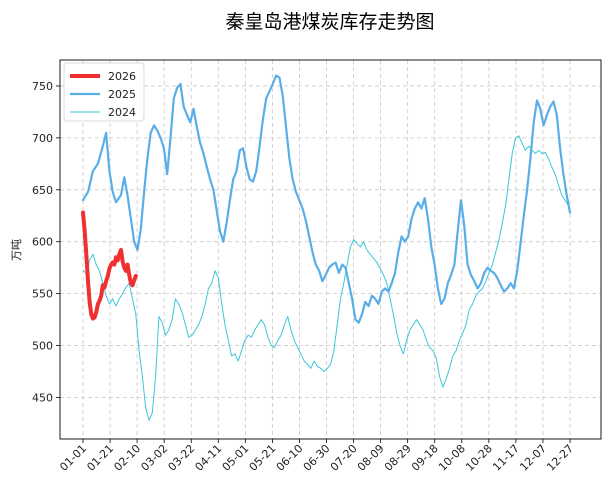  I want to click on x-tick-label: 03-02, so click(154, 458).